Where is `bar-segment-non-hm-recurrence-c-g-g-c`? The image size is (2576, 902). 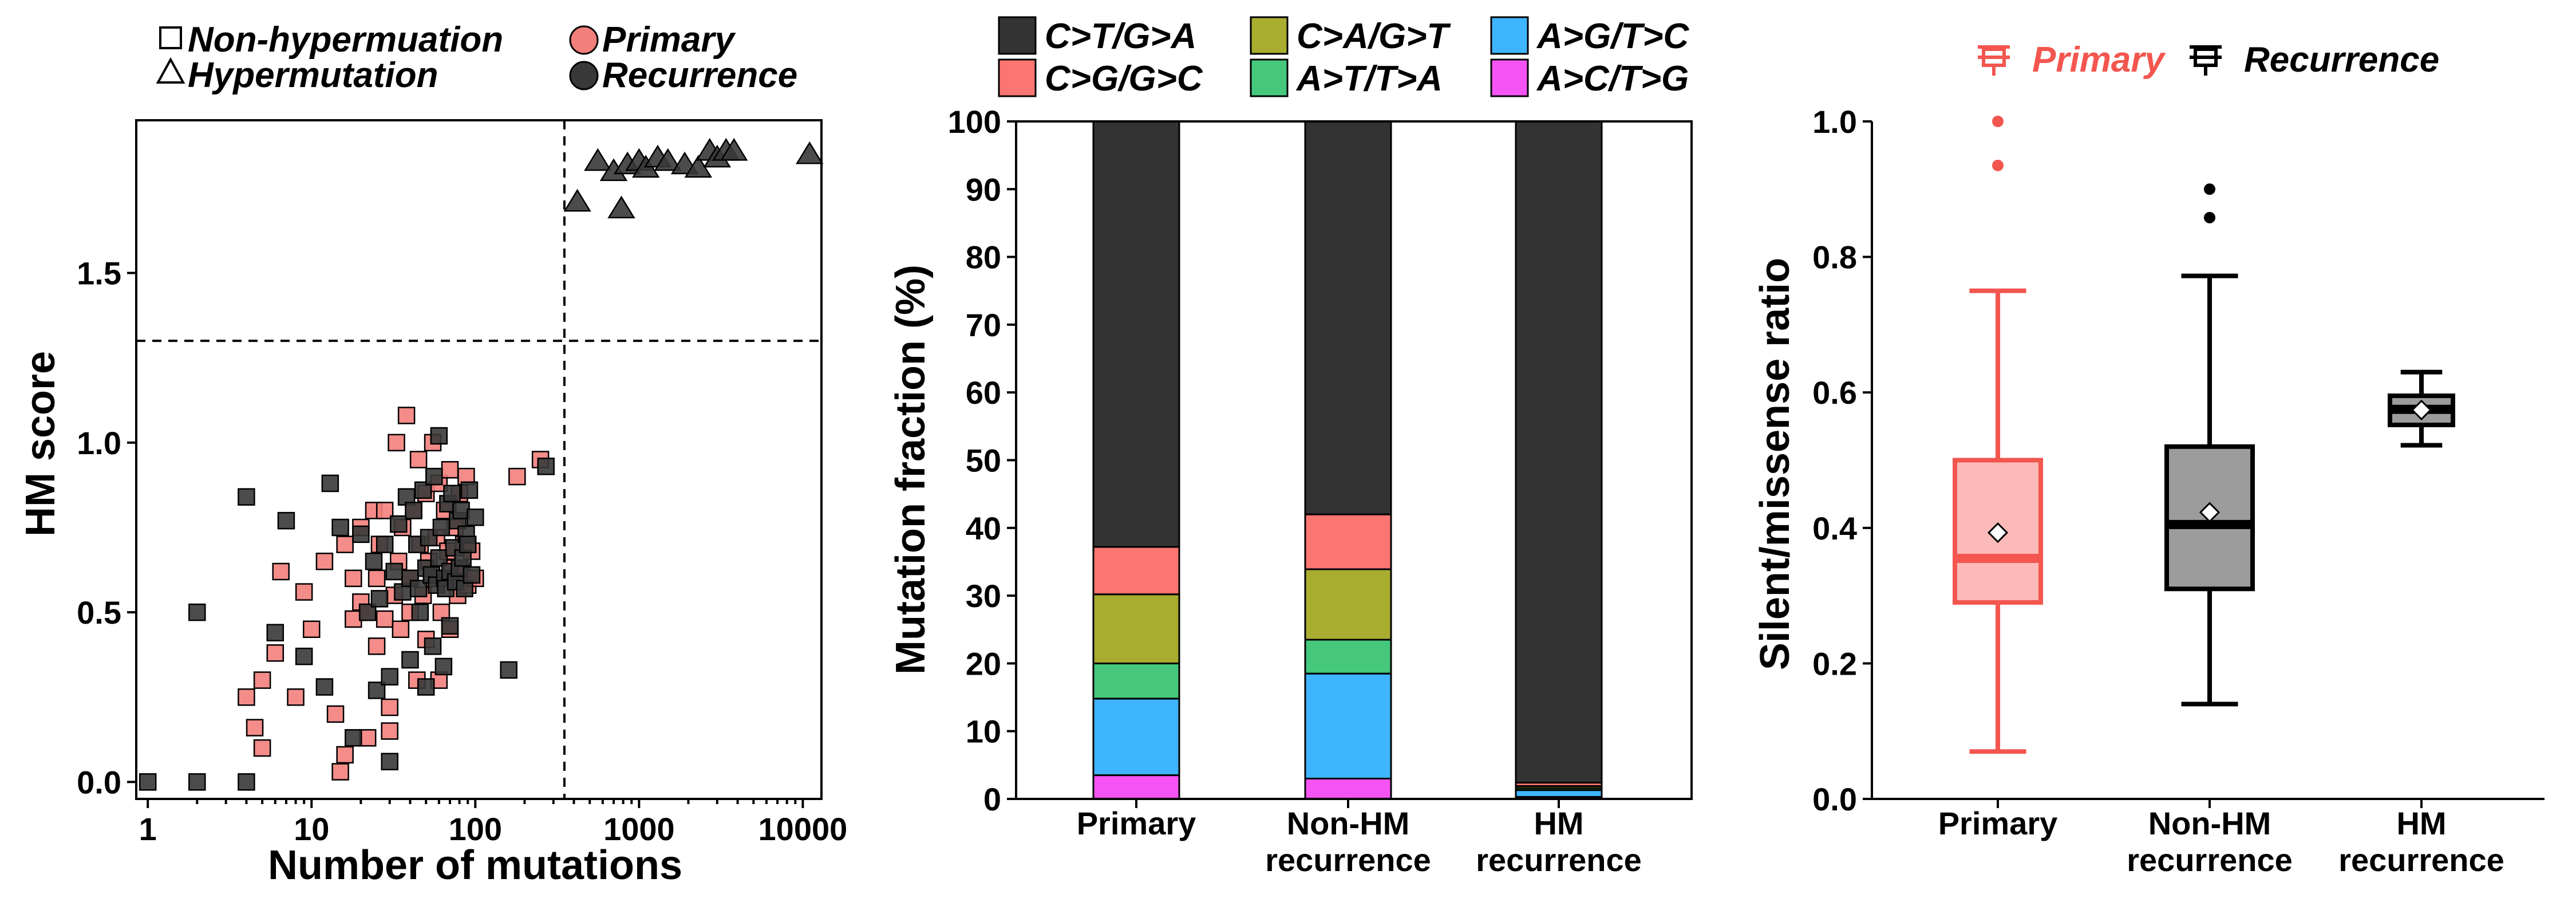
bar-segment-non-hm-recurrence-c-g-g-c is located at coordinates (1348, 541).